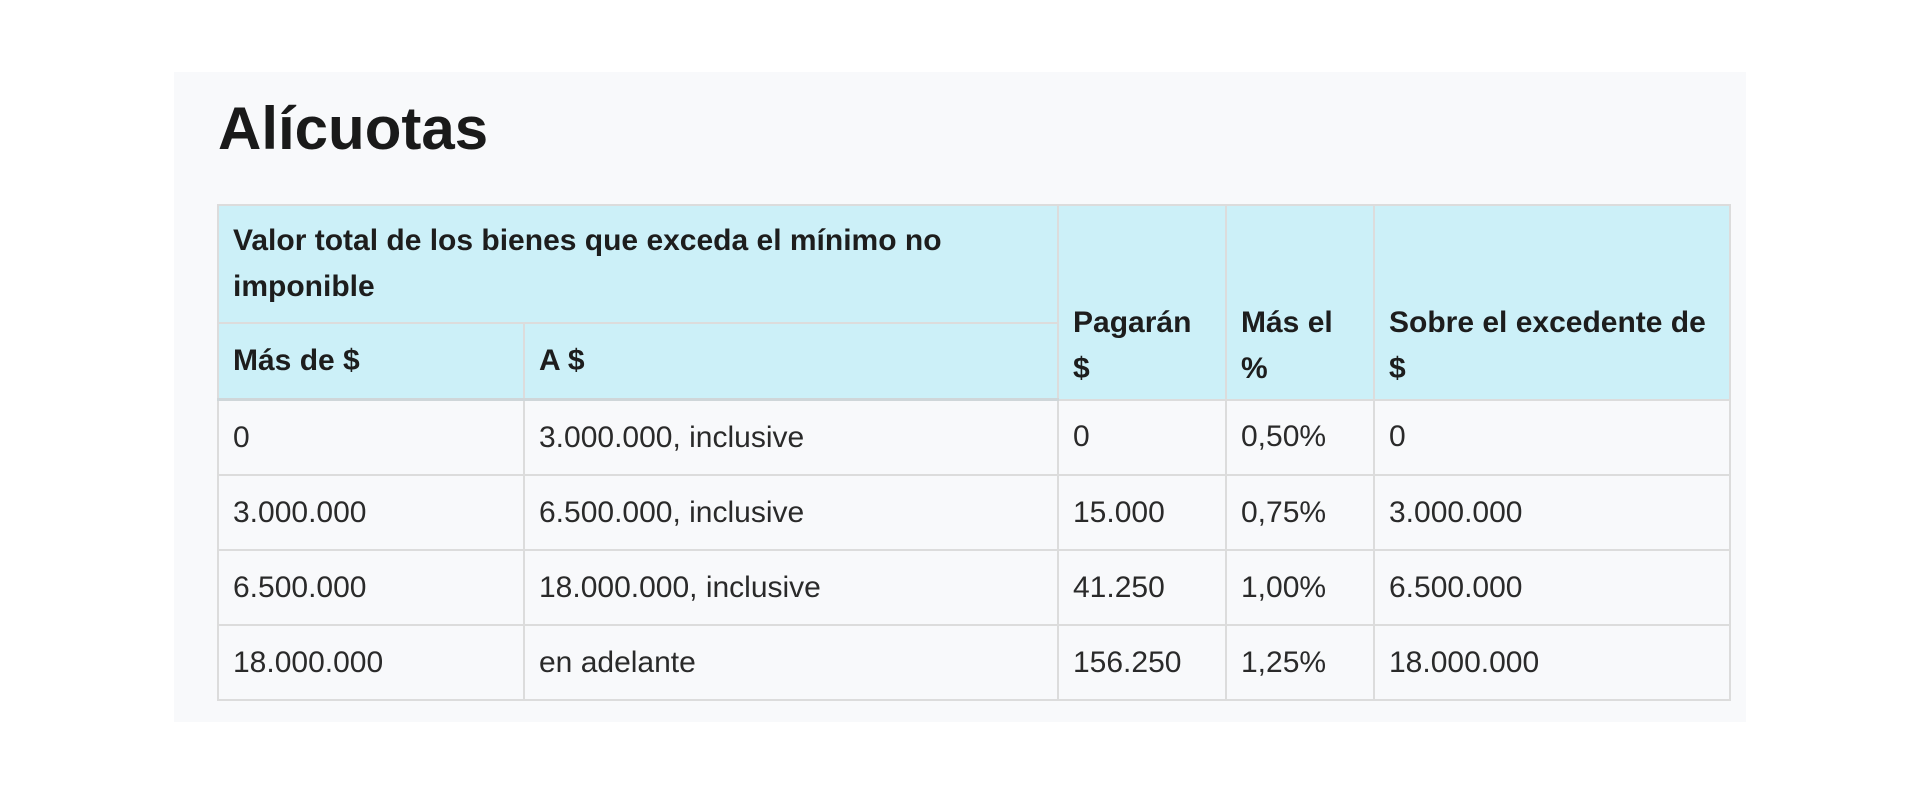  What do you see at coordinates (791, 662) in the screenshot?
I see `cell-to: en adelante` at bounding box center [791, 662].